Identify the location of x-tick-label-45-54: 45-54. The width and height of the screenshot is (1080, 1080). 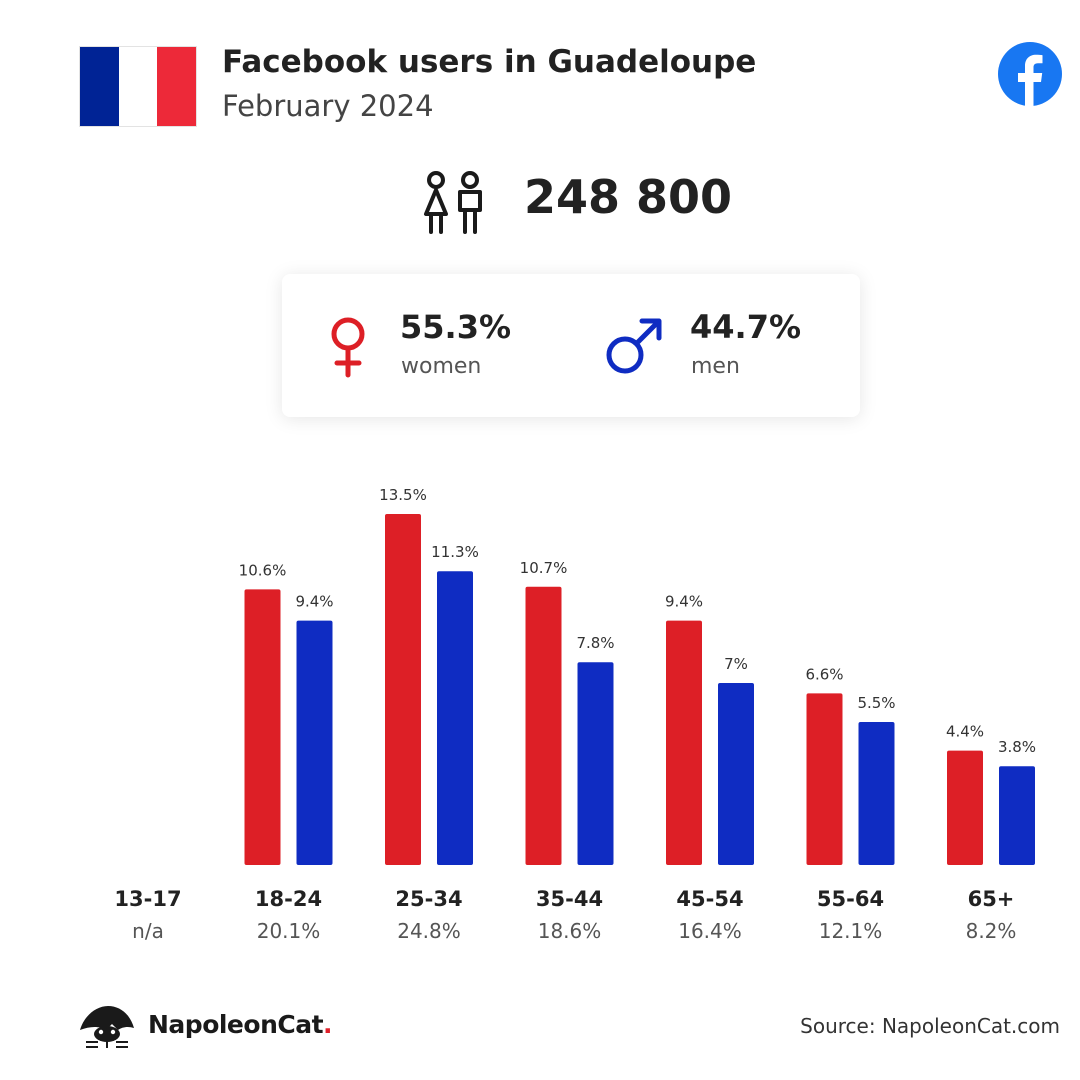
(709, 899).